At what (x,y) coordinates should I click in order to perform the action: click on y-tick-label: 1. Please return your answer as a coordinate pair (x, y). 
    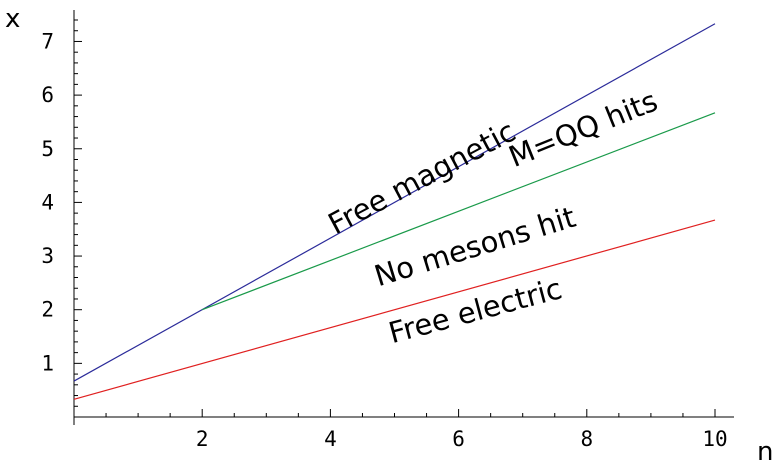
    Looking at the image, I should click on (47, 363).